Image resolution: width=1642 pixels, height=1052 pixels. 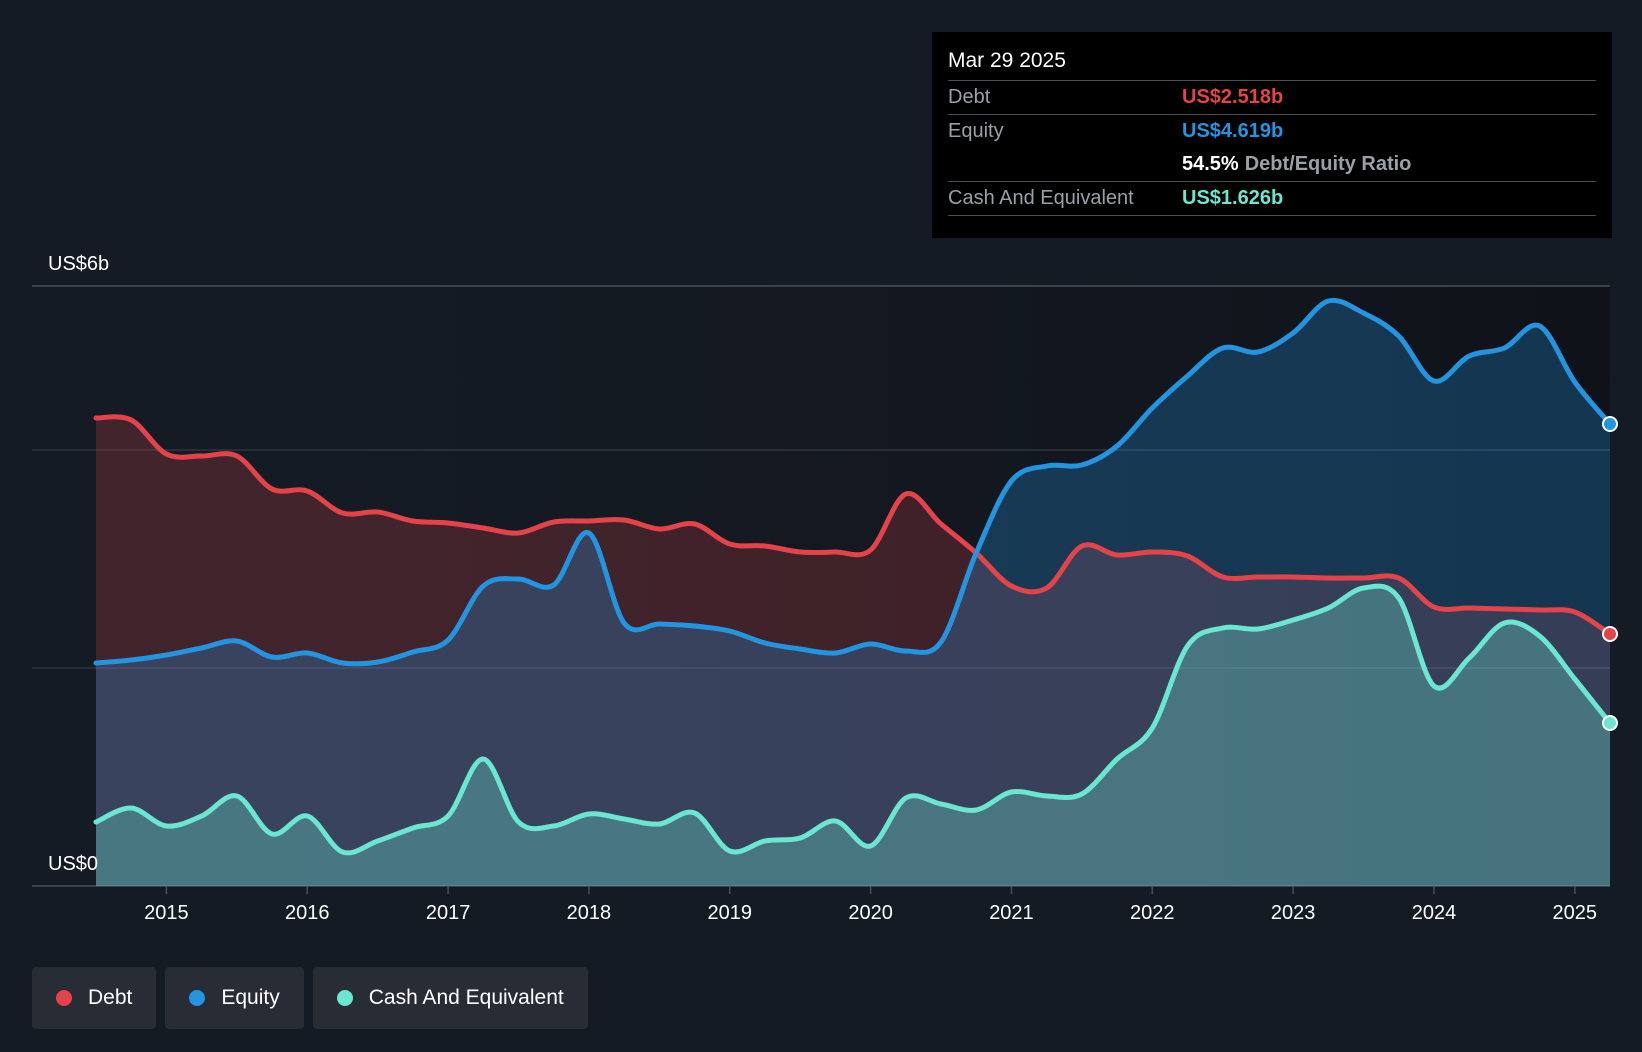 I want to click on x-tick-label: 2016, so click(x=307, y=913).